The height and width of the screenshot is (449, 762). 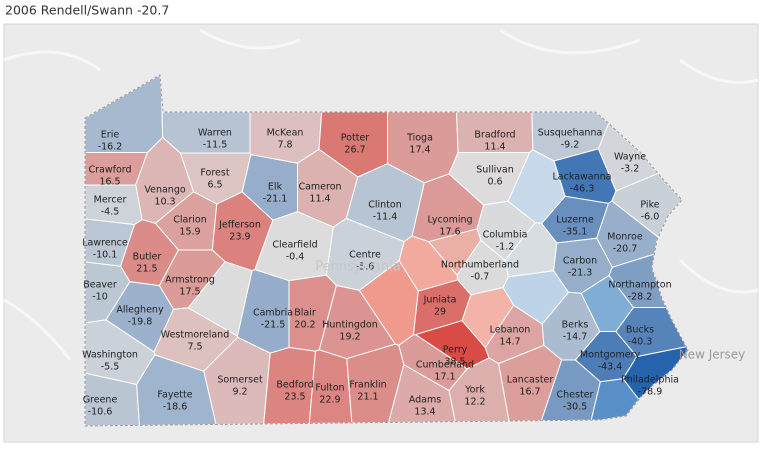 What do you see at coordinates (140, 310) in the screenshot?
I see `county-name: Allegheny` at bounding box center [140, 310].